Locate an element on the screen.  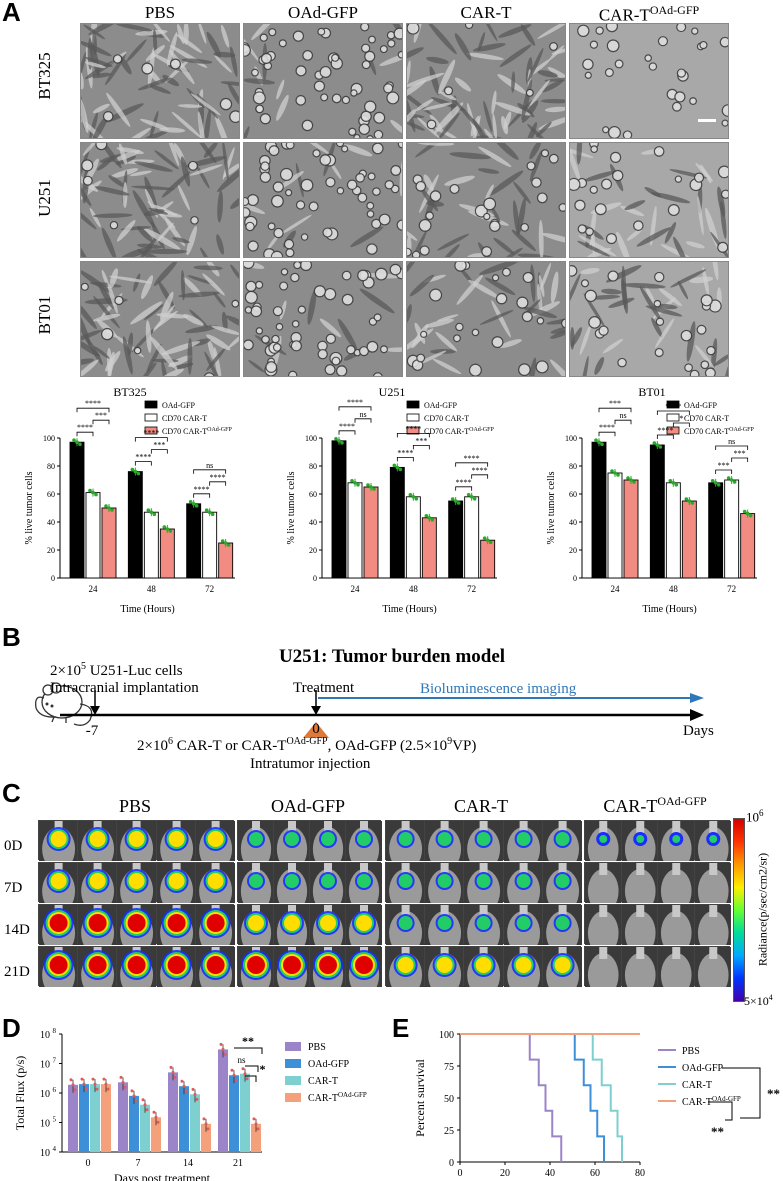
legend-label: CD70 CAR-T is located at coordinates (446, 418).